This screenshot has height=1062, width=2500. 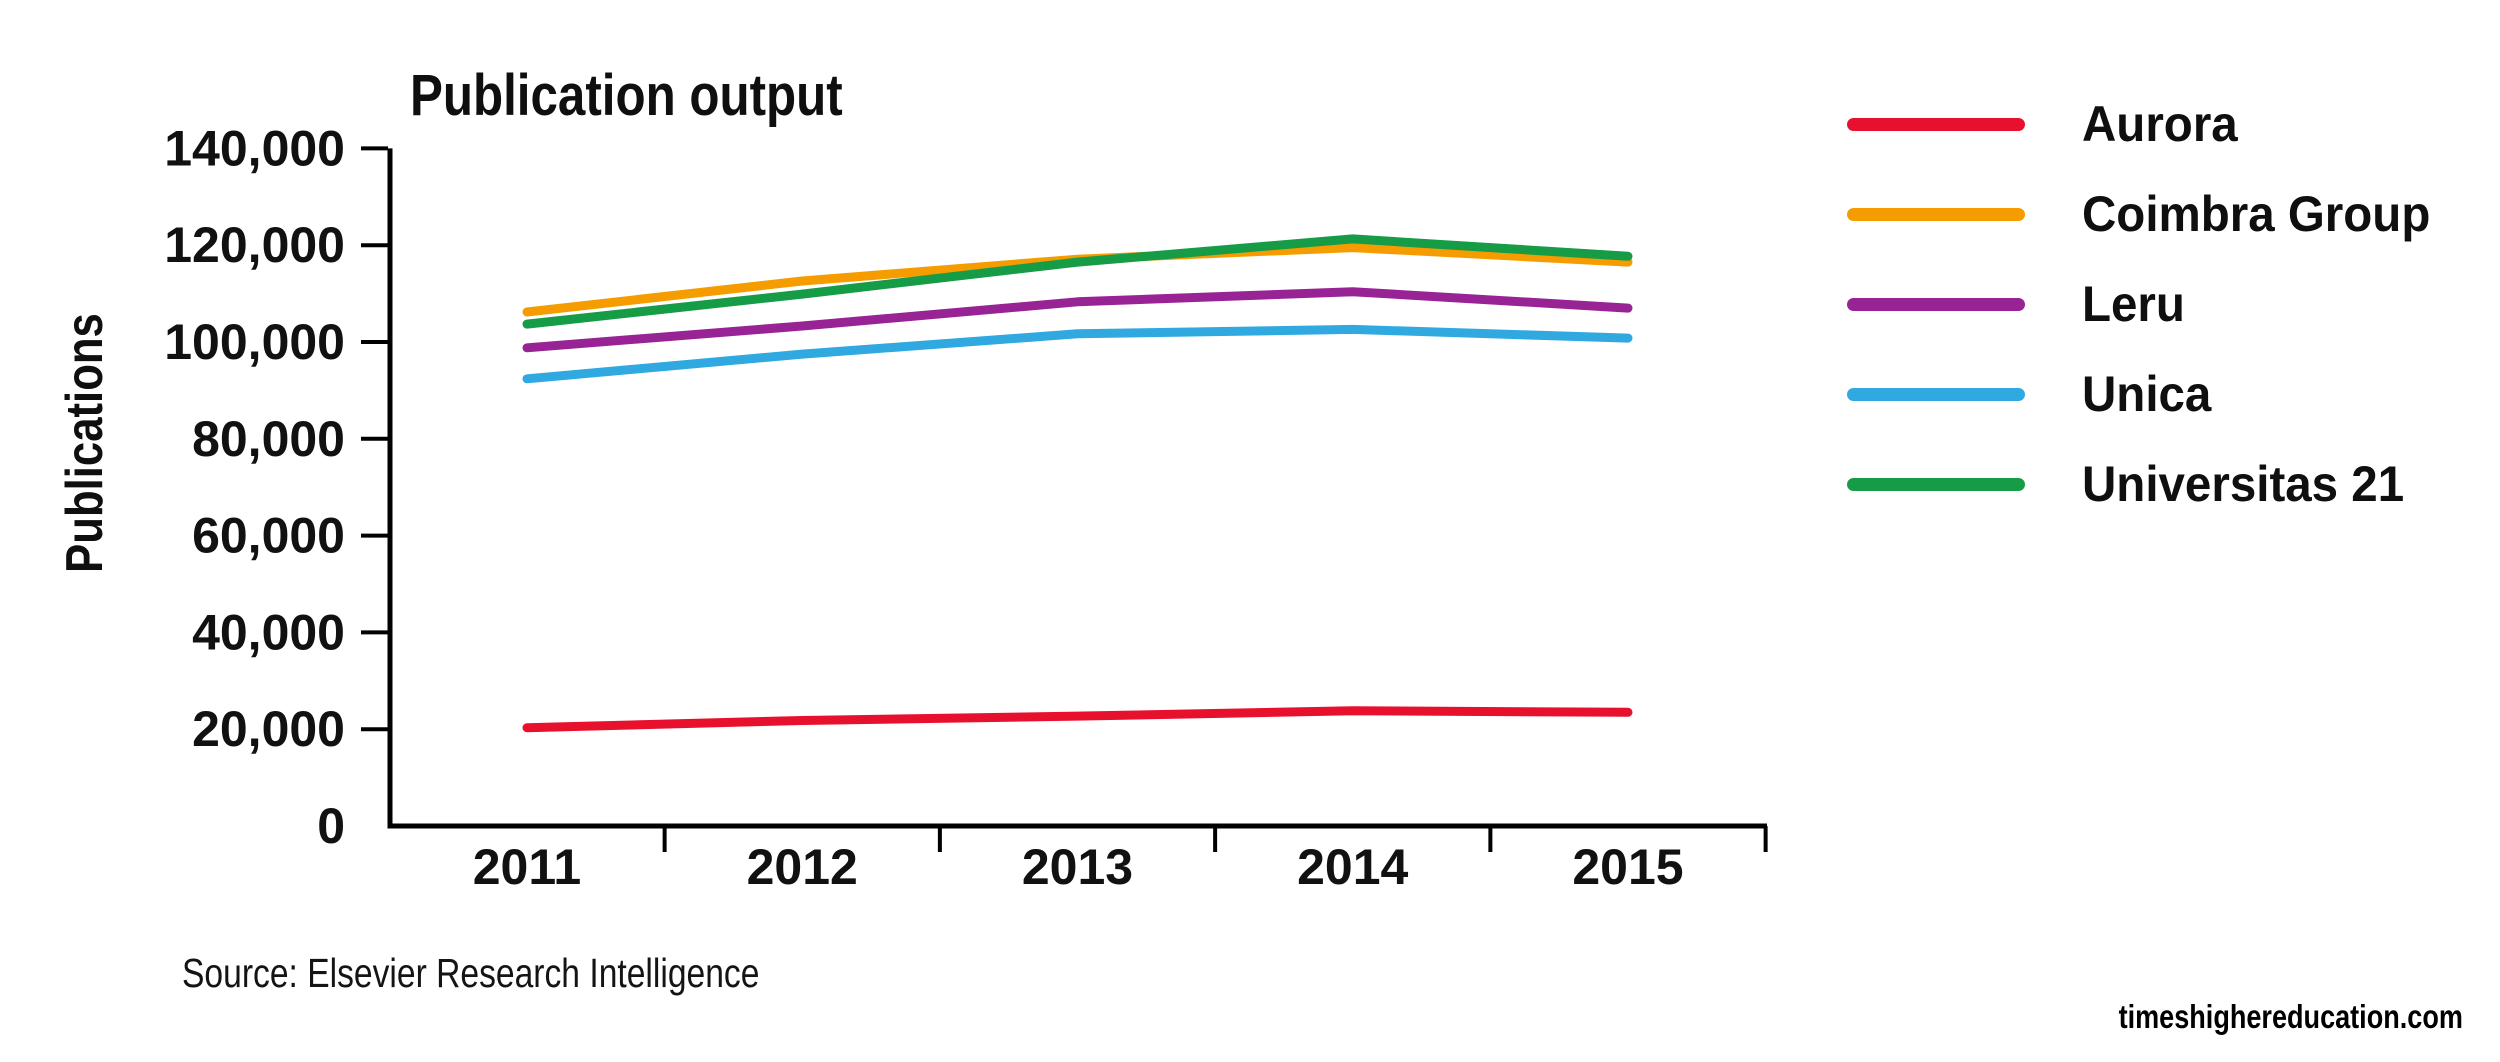 I want to click on legend-item-coimbra-group: Coimbra Group, so click(x=2148, y=214).